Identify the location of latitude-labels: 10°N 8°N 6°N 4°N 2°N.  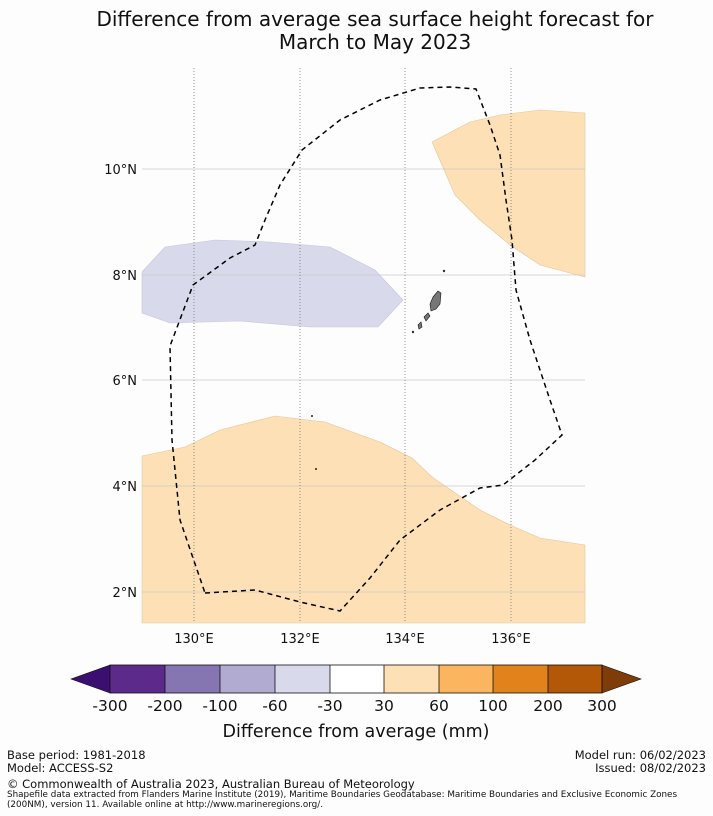
(120, 382).